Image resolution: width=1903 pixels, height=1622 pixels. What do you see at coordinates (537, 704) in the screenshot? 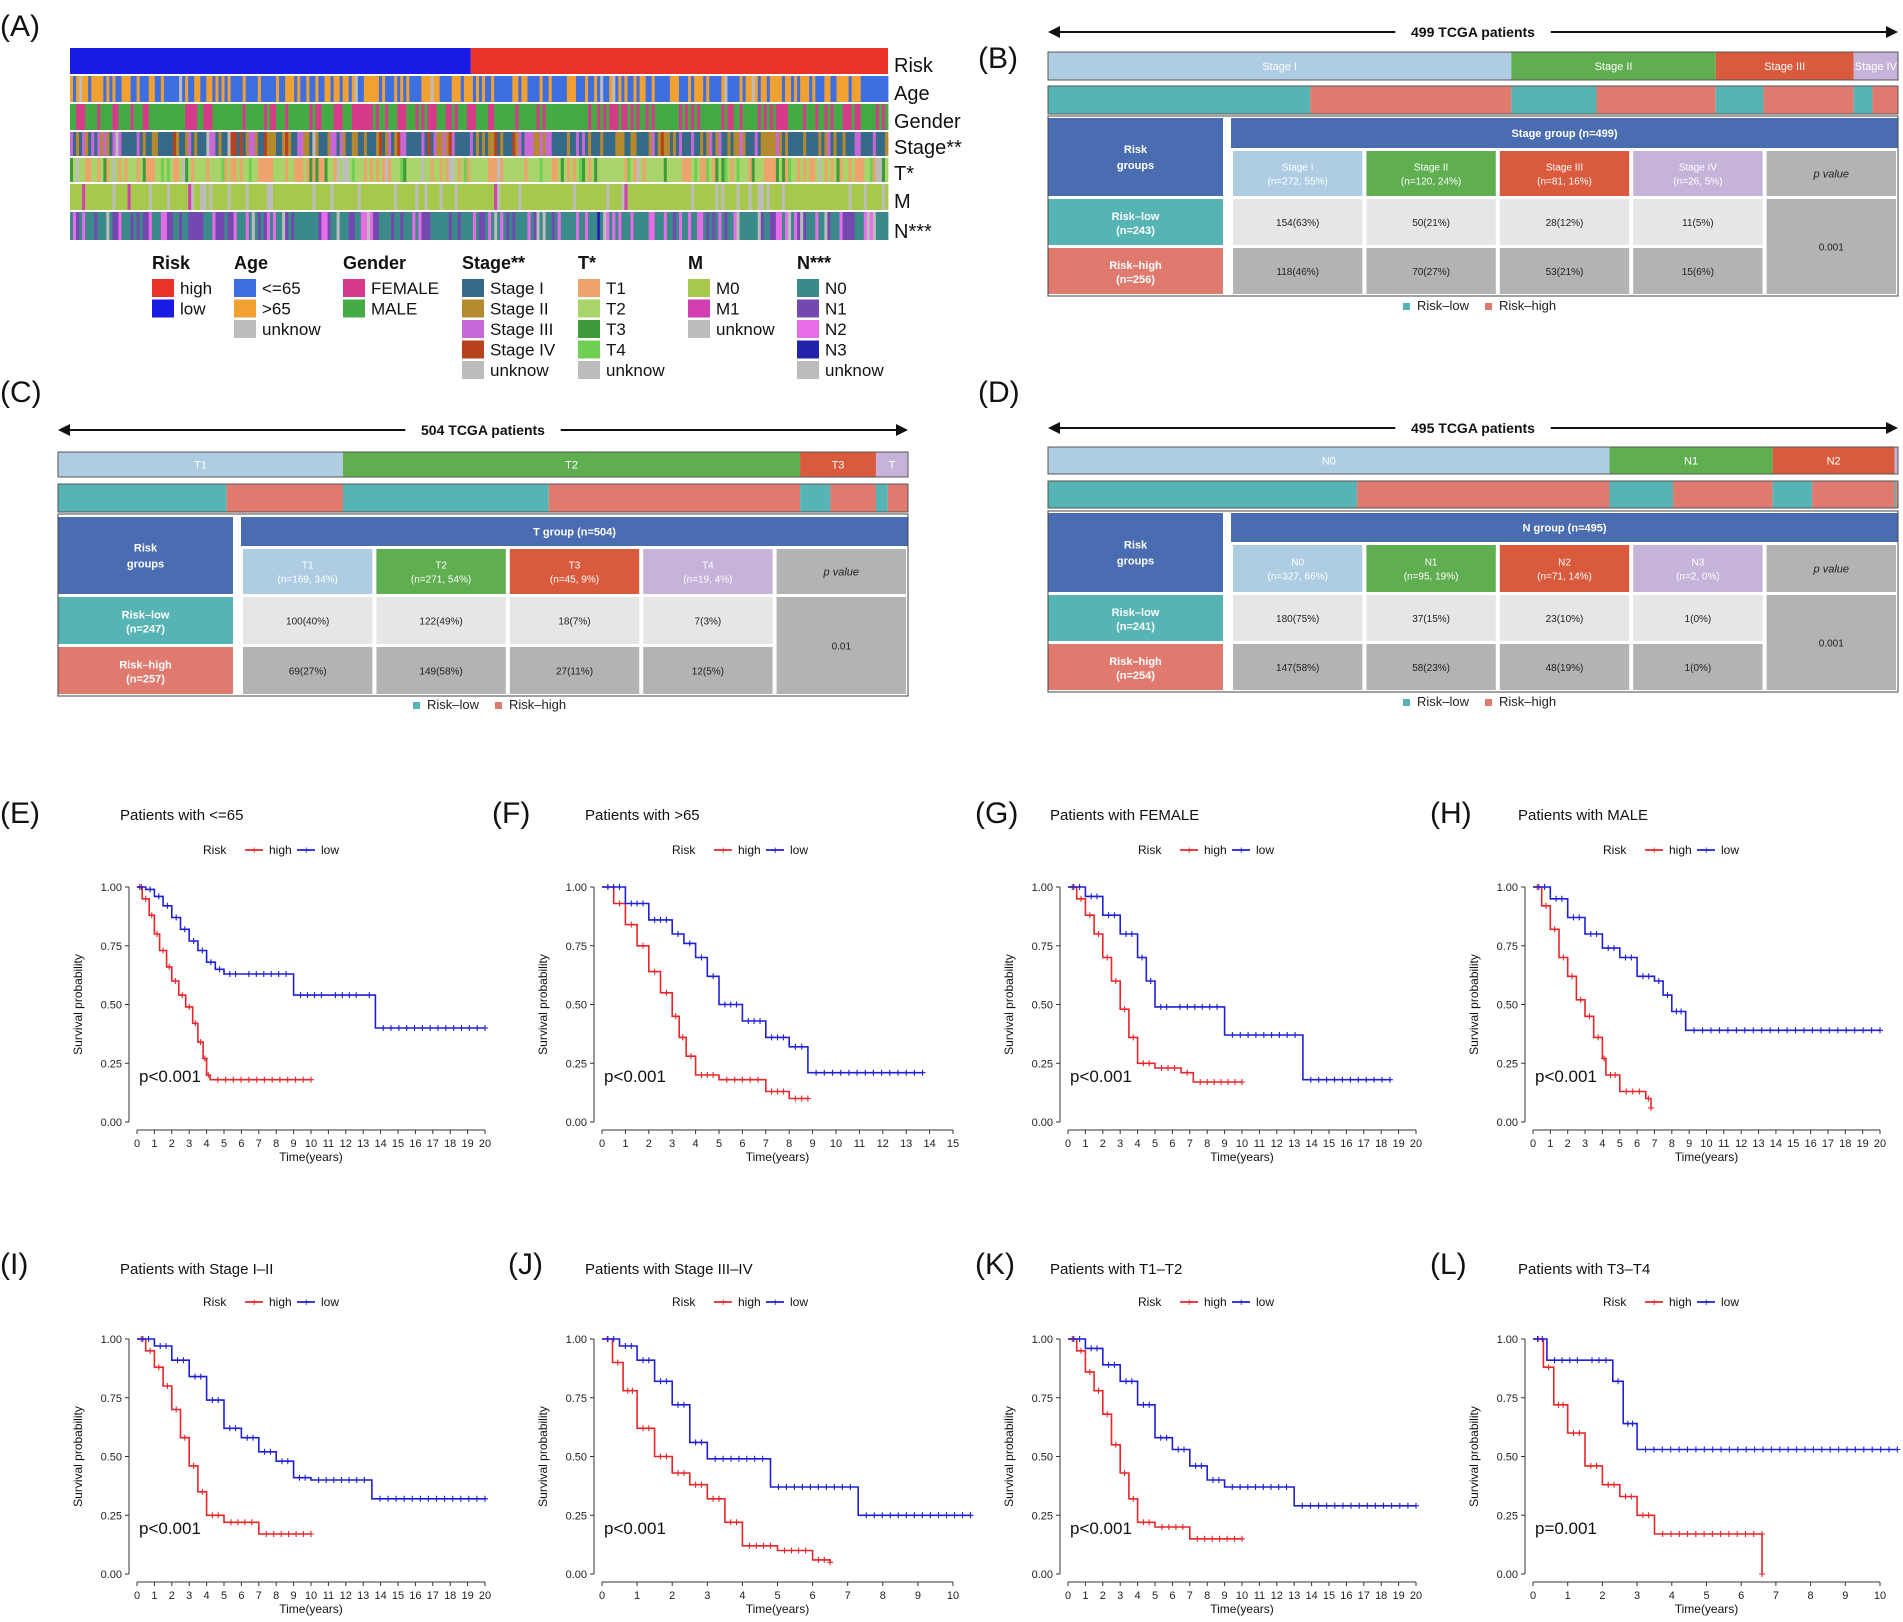
I see `legend-label-risk-high: Risk–high` at bounding box center [537, 704].